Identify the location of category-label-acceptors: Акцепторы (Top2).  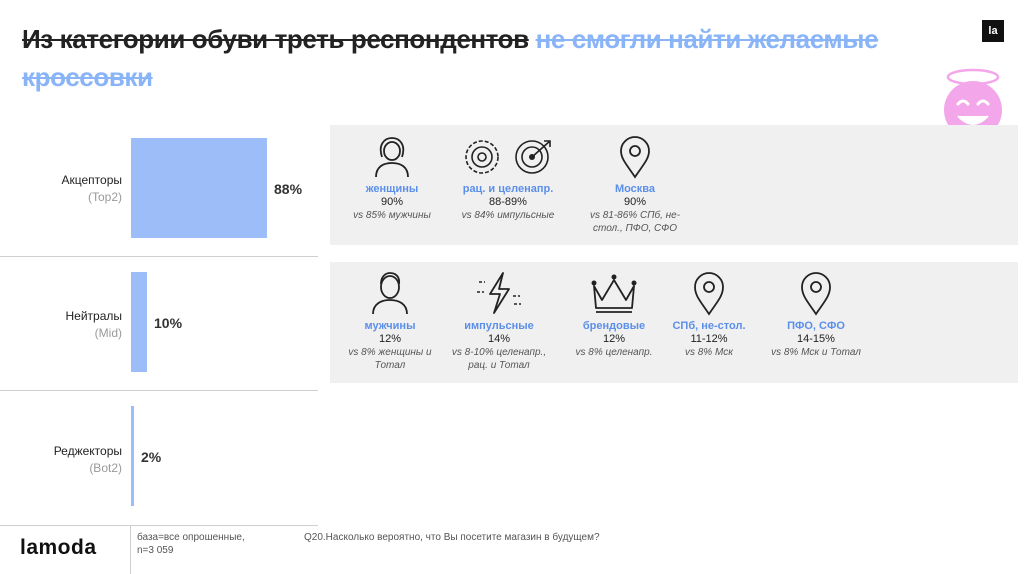
(92, 188).